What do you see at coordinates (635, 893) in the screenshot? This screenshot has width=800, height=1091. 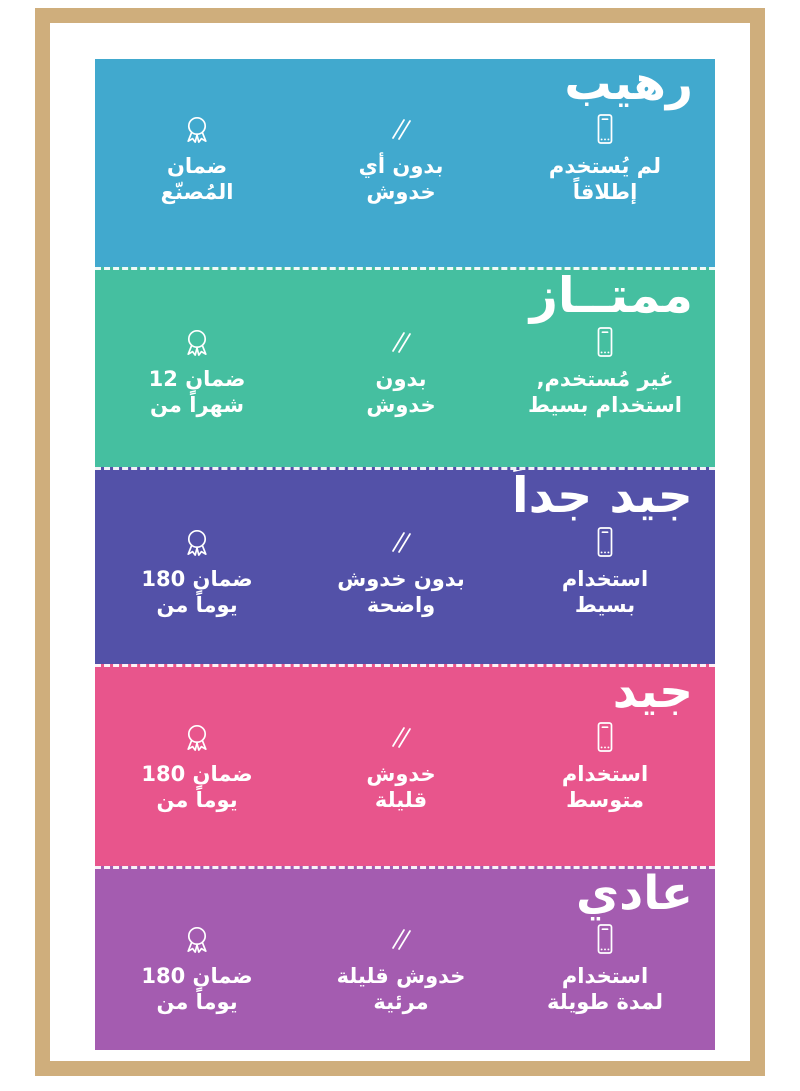 I see `grade-title: عادي` at bounding box center [635, 893].